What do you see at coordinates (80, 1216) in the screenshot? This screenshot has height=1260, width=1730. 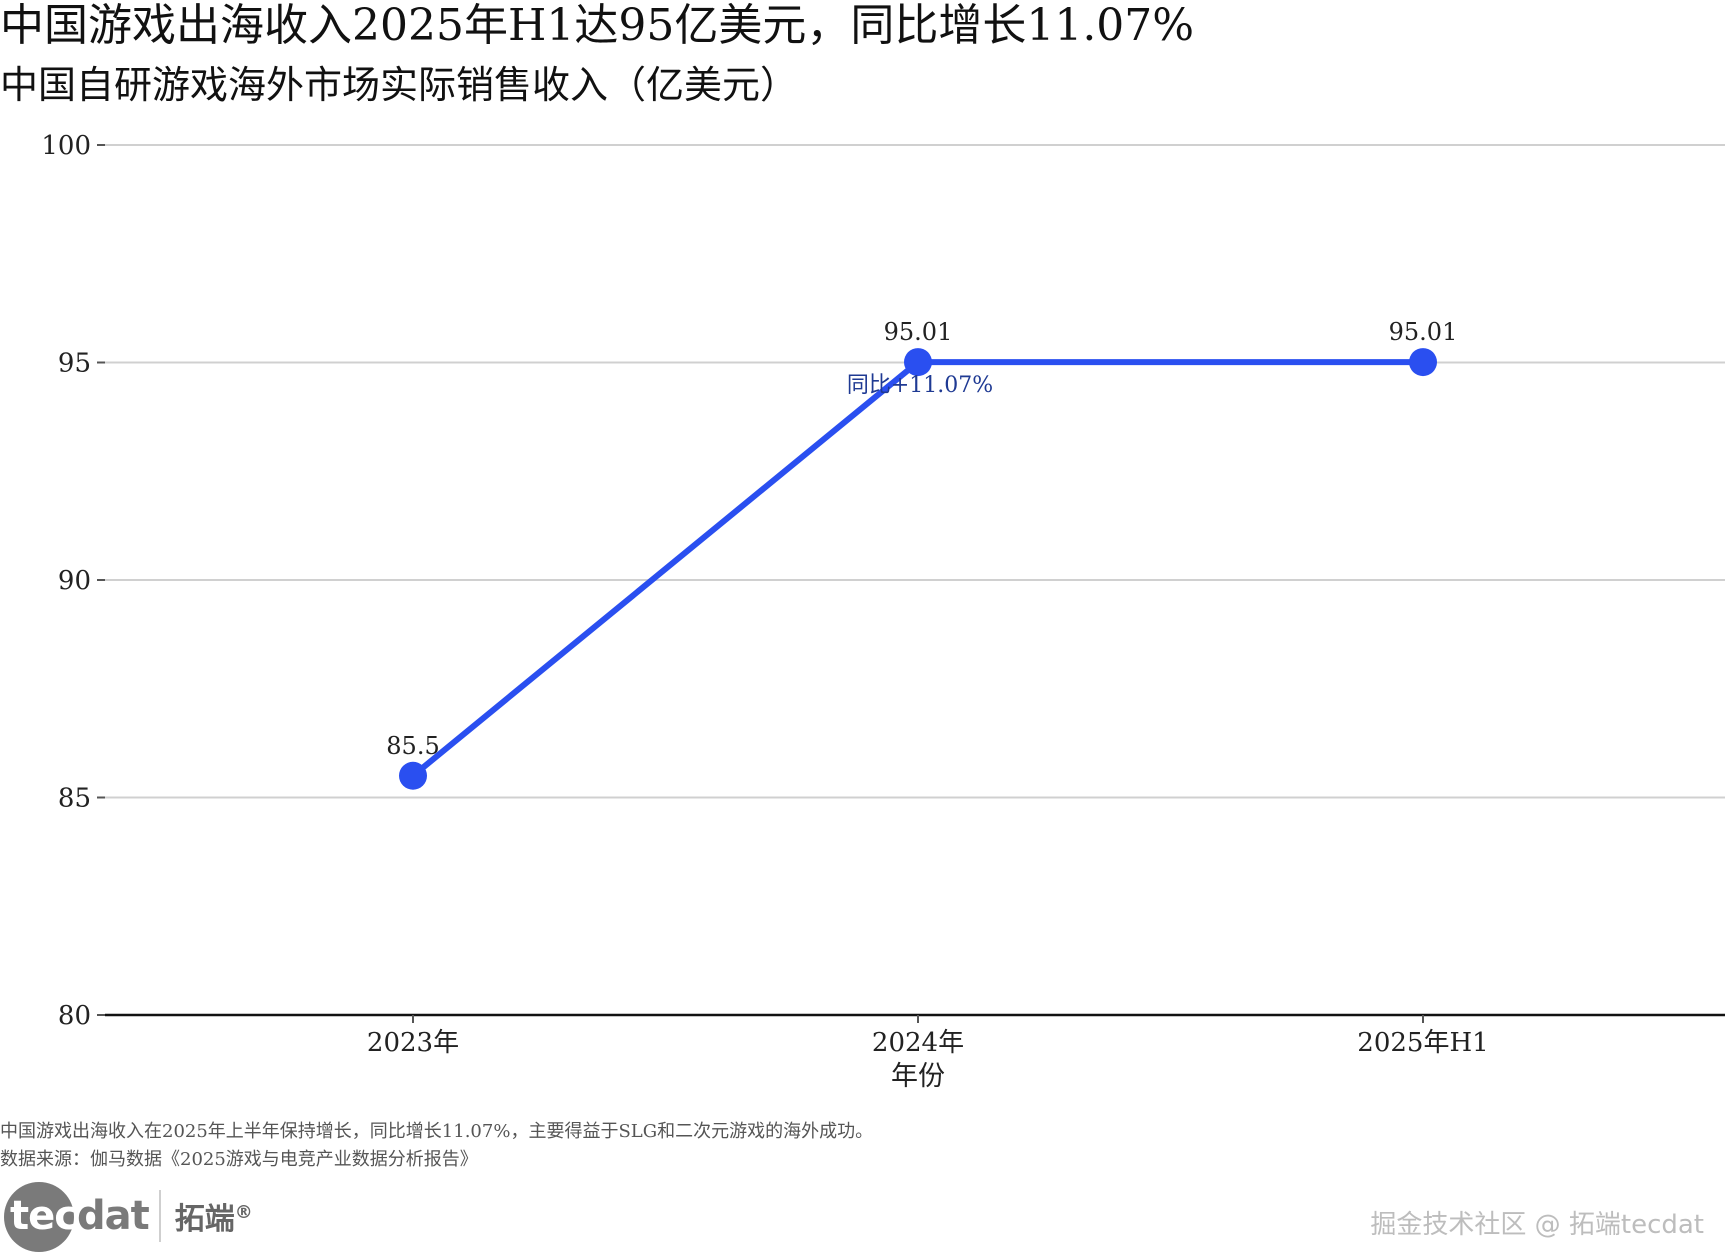 I see `logo-wordmark: tecdat` at bounding box center [80, 1216].